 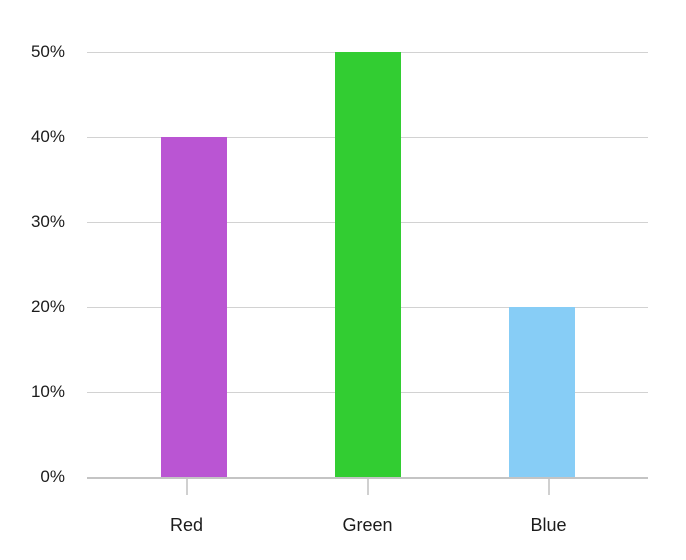 I want to click on x-axis-tick-blue, so click(x=548, y=487).